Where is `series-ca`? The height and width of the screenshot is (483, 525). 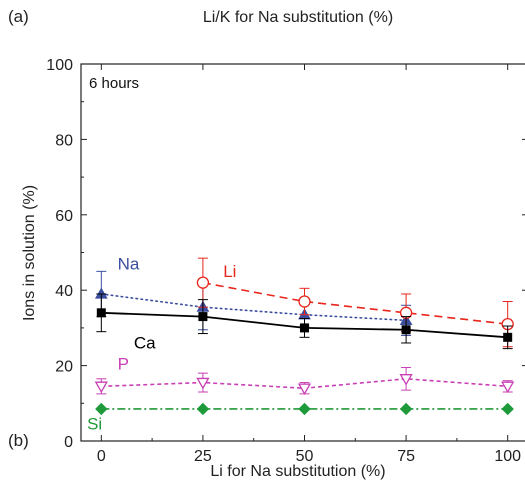
series-ca is located at coordinates (304, 321).